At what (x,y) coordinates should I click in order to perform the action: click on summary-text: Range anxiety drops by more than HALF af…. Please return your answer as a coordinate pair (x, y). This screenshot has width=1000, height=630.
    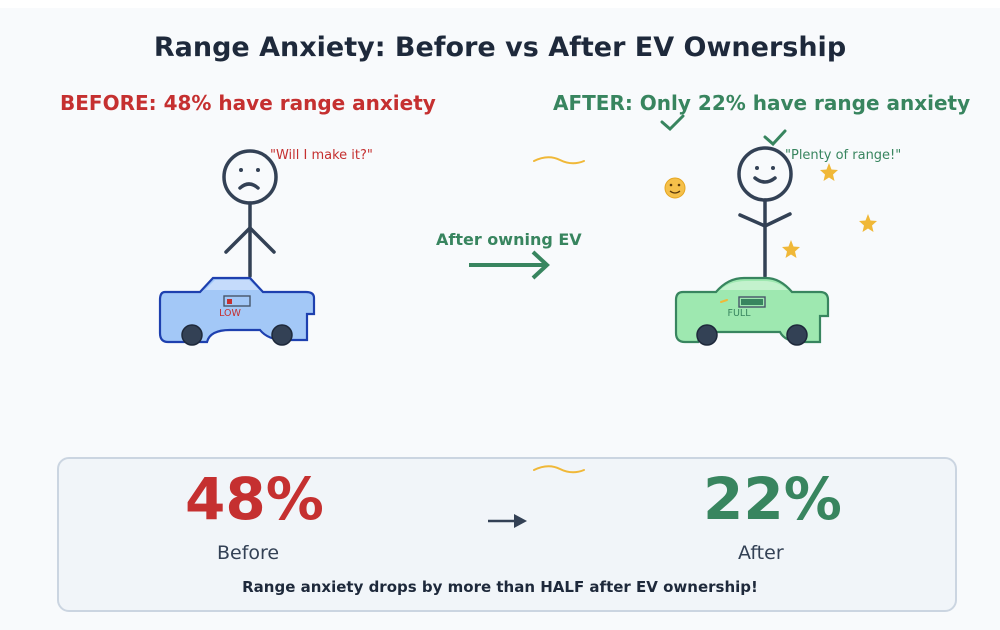
    Looking at the image, I should click on (500, 587).